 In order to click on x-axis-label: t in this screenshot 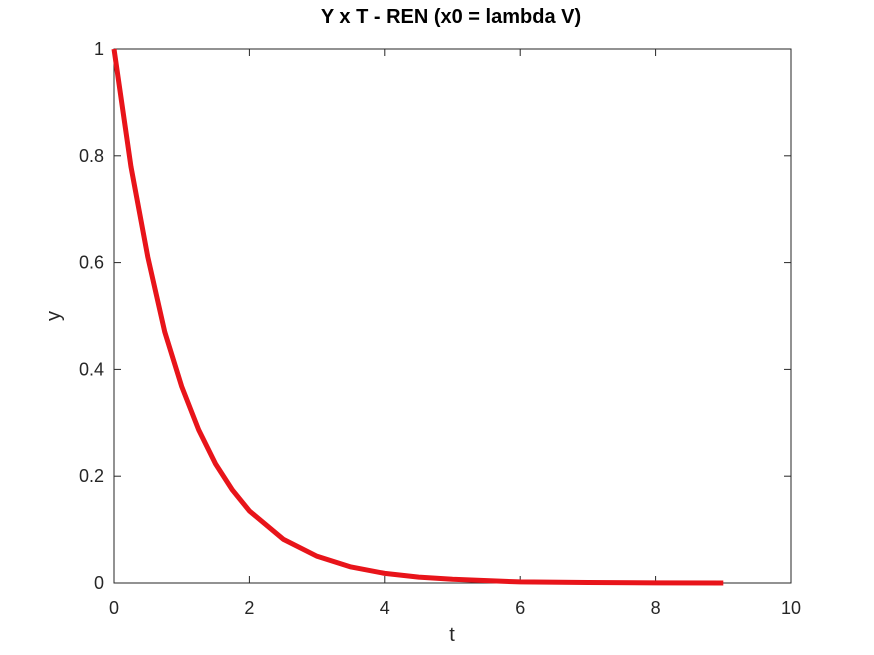, I will do `click(452, 635)`.